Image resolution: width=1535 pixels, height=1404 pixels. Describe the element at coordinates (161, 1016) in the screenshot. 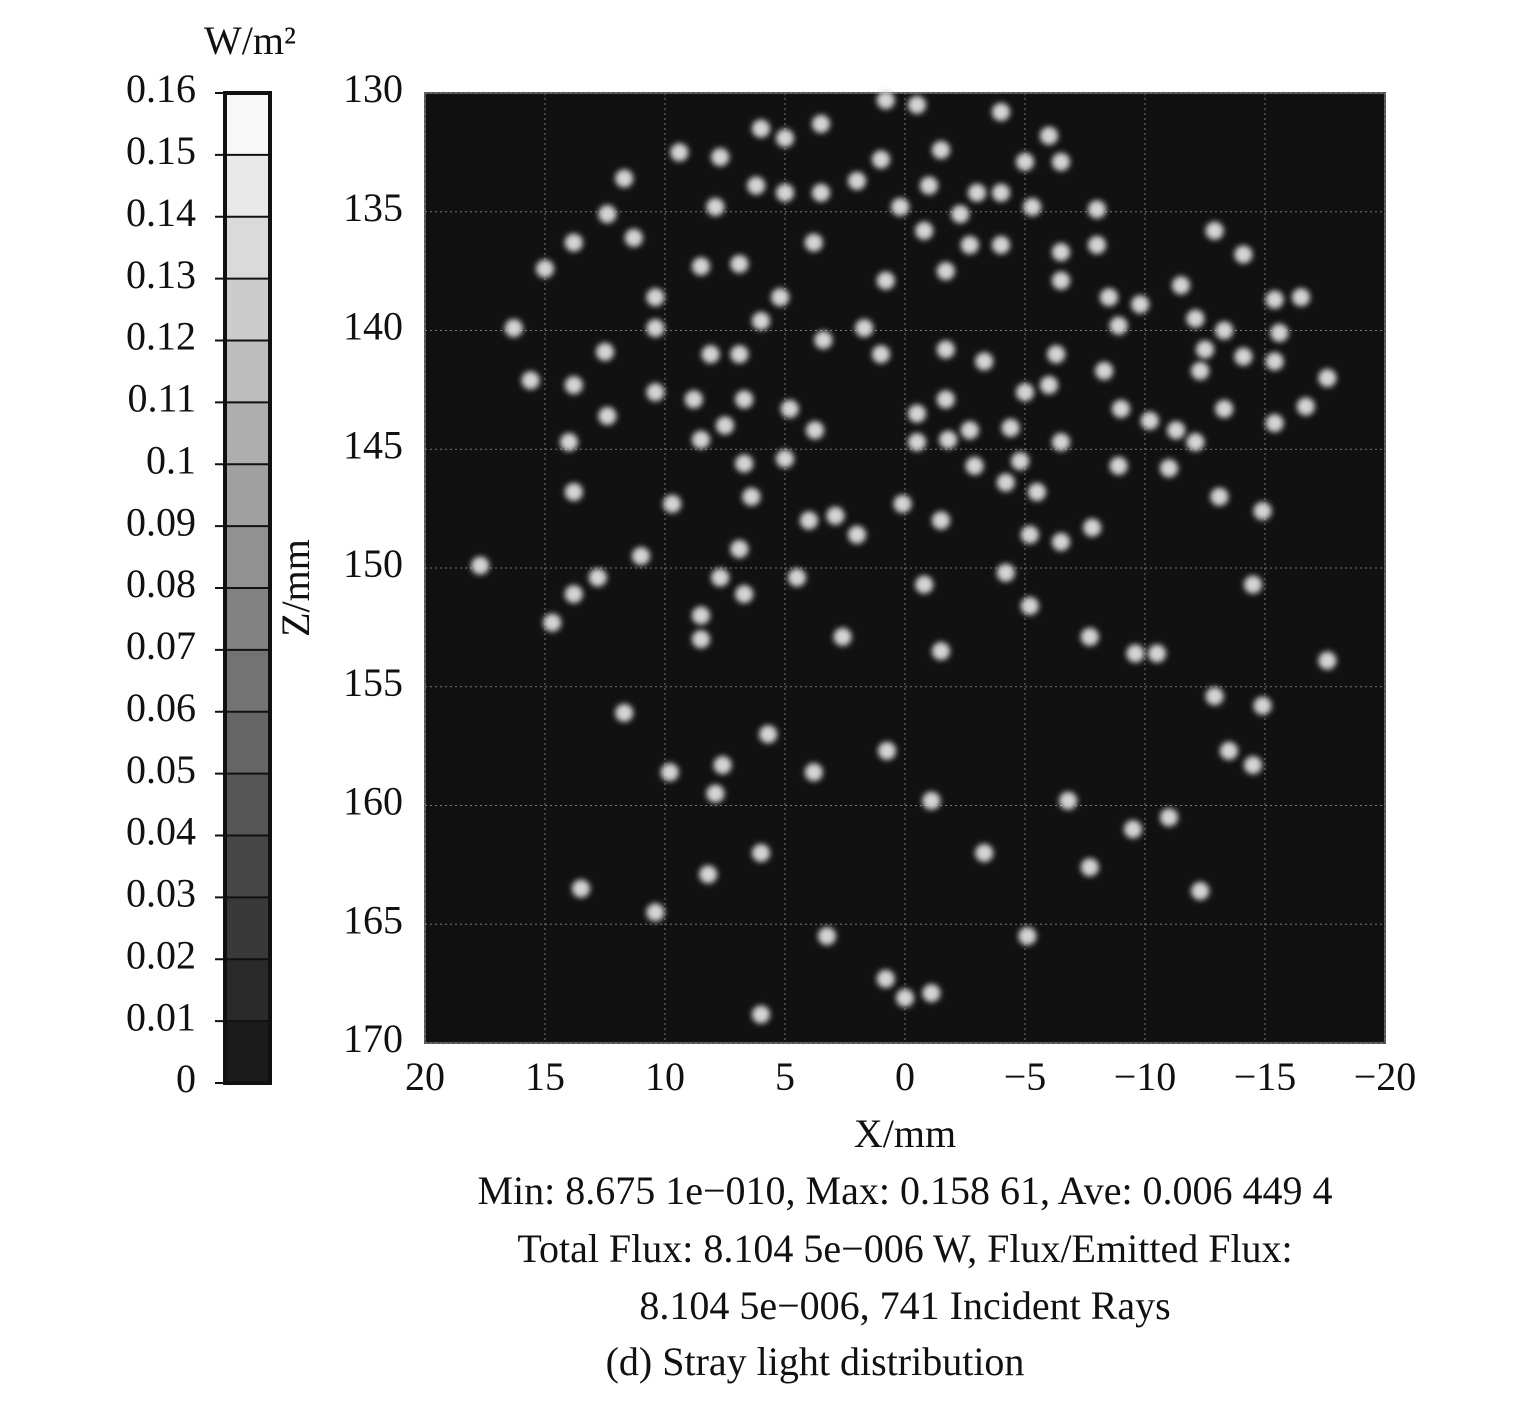

I see `colorbar-tick-label: 0.01` at that location.